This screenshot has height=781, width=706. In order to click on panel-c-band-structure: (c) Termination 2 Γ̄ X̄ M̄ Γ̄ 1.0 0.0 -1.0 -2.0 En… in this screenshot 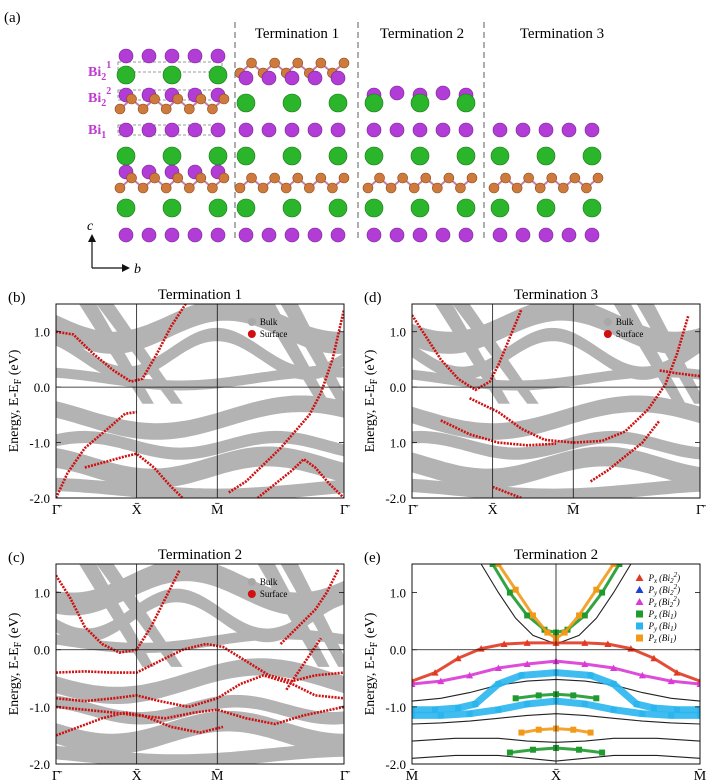, I will do `click(179, 664)`.